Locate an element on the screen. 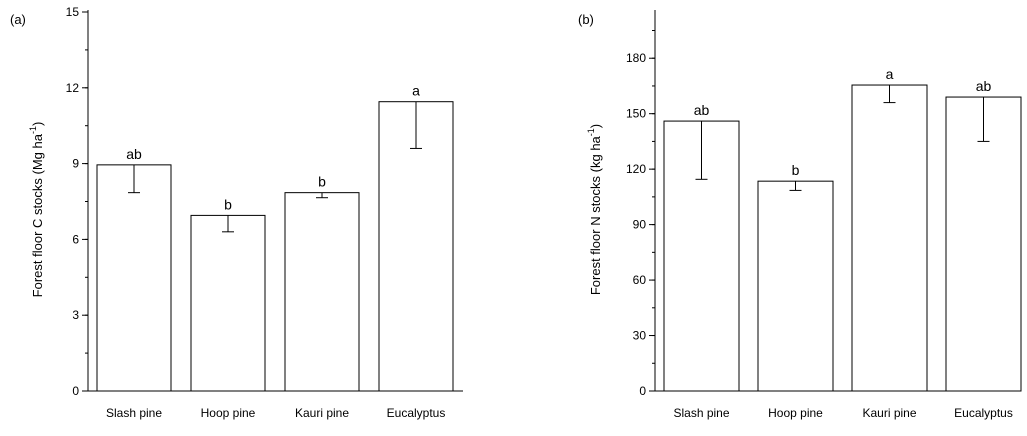 Image resolution: width=1027 pixels, height=436 pixels. y-tick-label: 180 is located at coordinates (636, 58).